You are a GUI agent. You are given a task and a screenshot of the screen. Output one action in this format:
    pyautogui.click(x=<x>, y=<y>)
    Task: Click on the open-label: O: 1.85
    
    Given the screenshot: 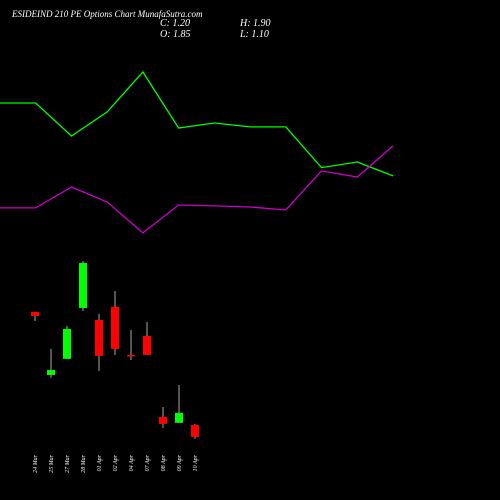 What is the action you would take?
    pyautogui.click(x=175, y=34)
    